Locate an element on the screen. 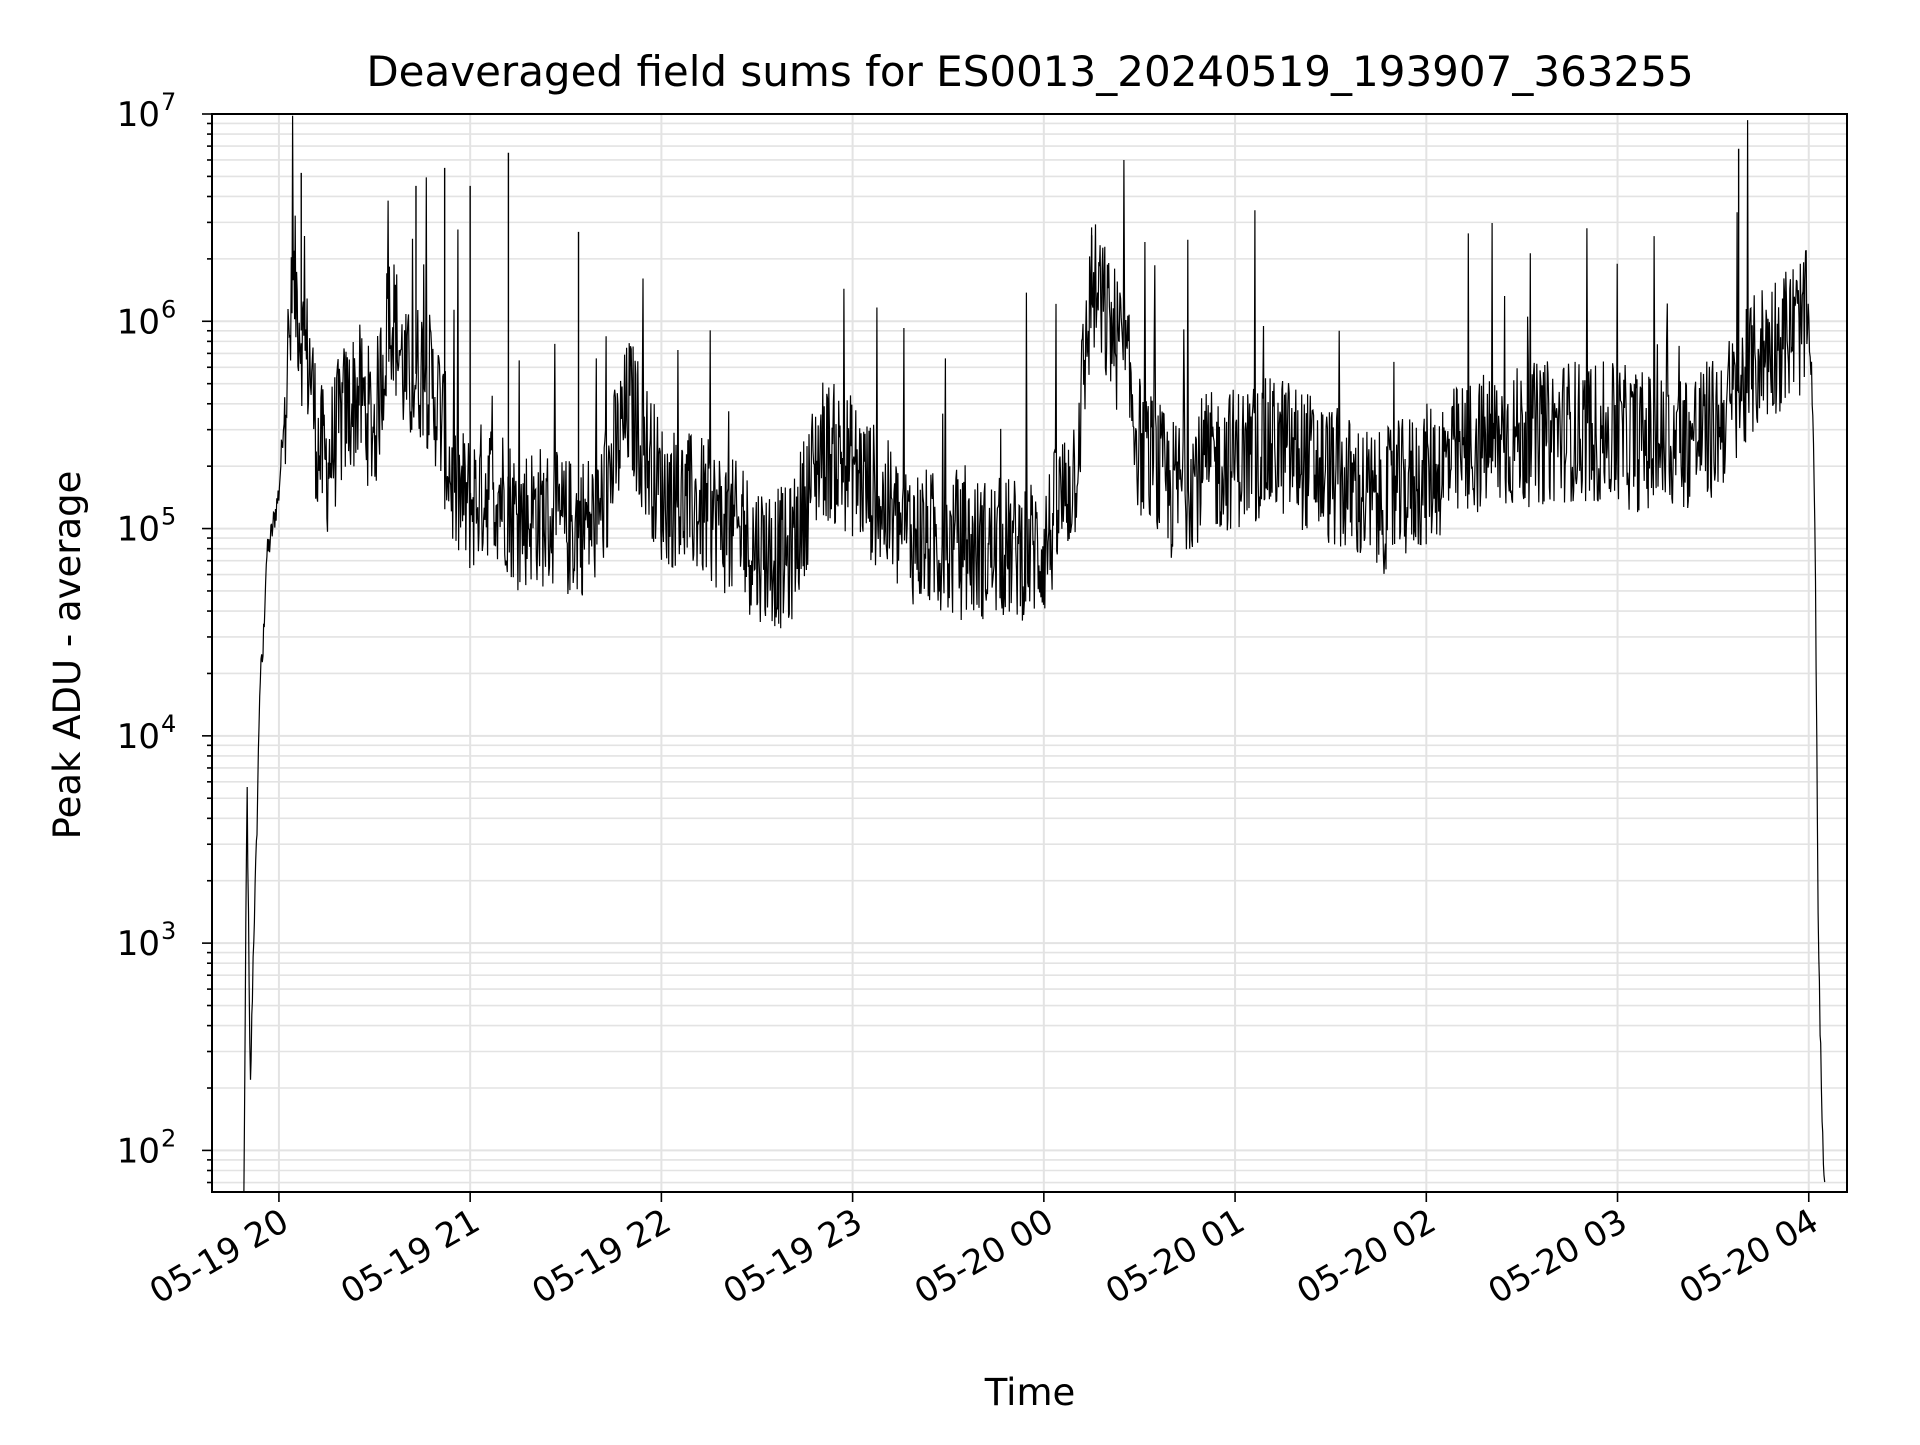  y-tick-exponent: 6 is located at coordinates (168, 309).